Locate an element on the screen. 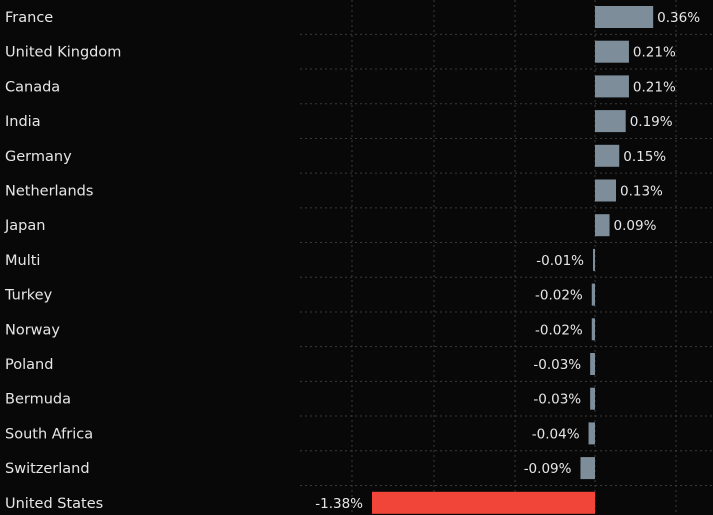 Image resolution: width=713 pixels, height=515 pixels. bar-south-africa is located at coordinates (591, 433).